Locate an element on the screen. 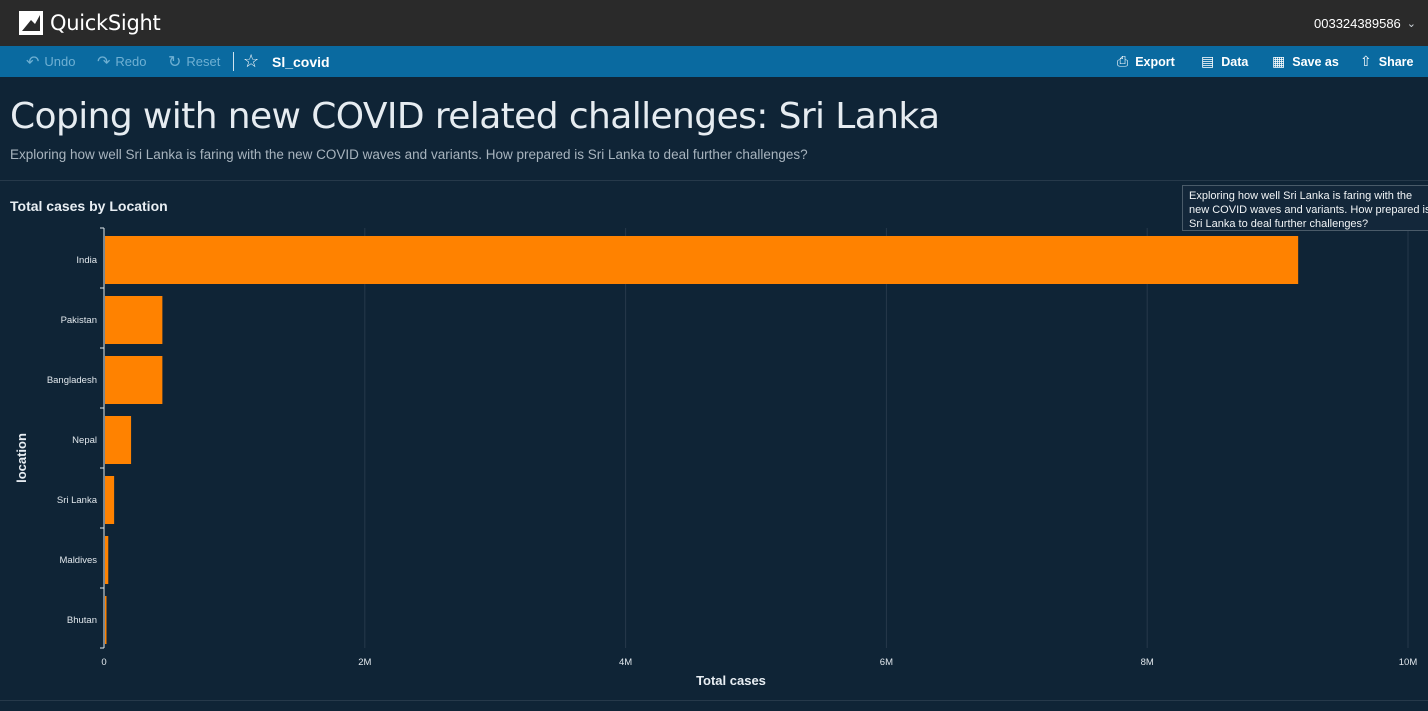 The width and height of the screenshot is (1428, 711). reset-icon: ↻ is located at coordinates (175, 62).